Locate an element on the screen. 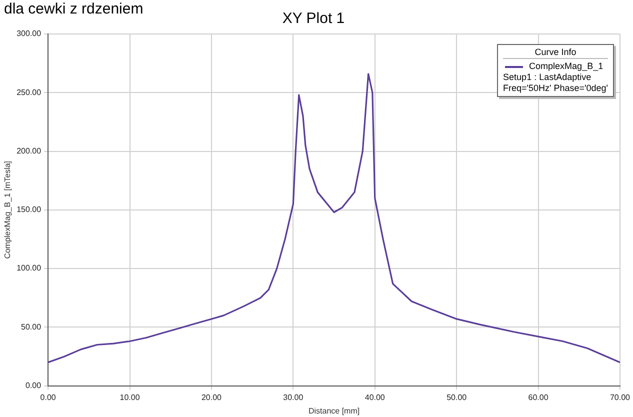 The image size is (633, 417). y-tick-label: 300.00 is located at coordinates (29, 33).